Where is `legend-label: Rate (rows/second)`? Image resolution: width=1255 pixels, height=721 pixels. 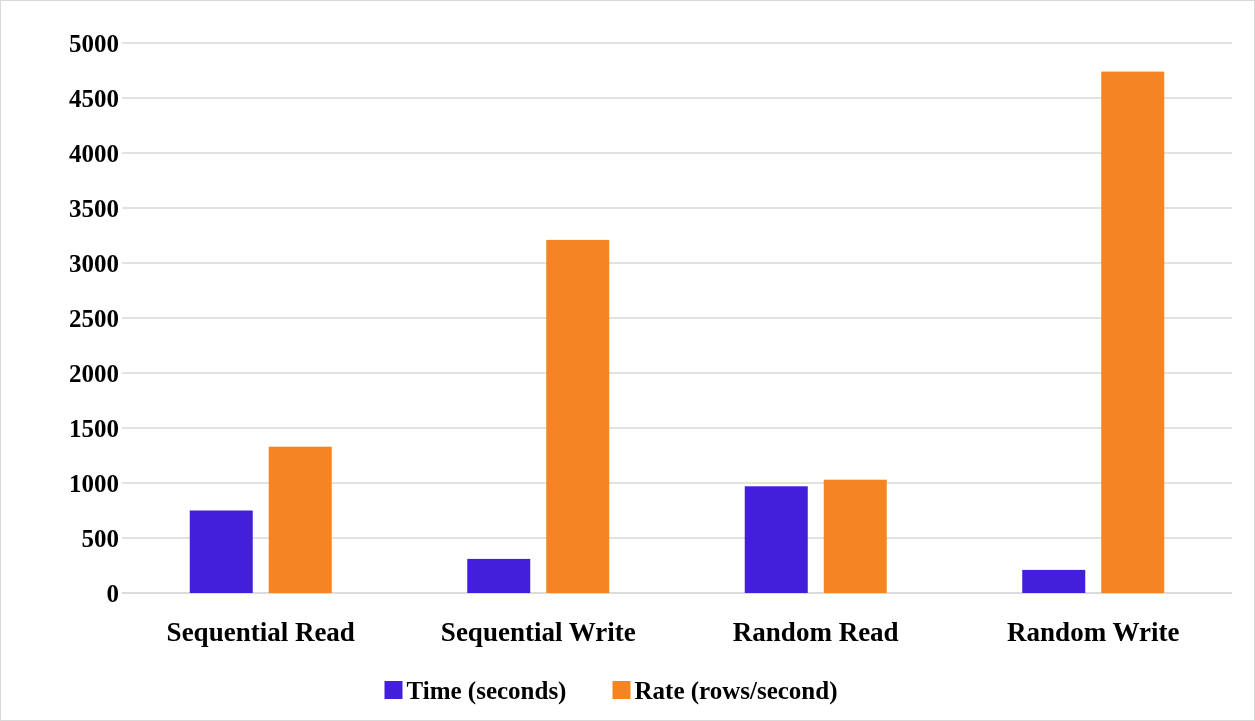
legend-label: Rate (rows/second) is located at coordinates (736, 690).